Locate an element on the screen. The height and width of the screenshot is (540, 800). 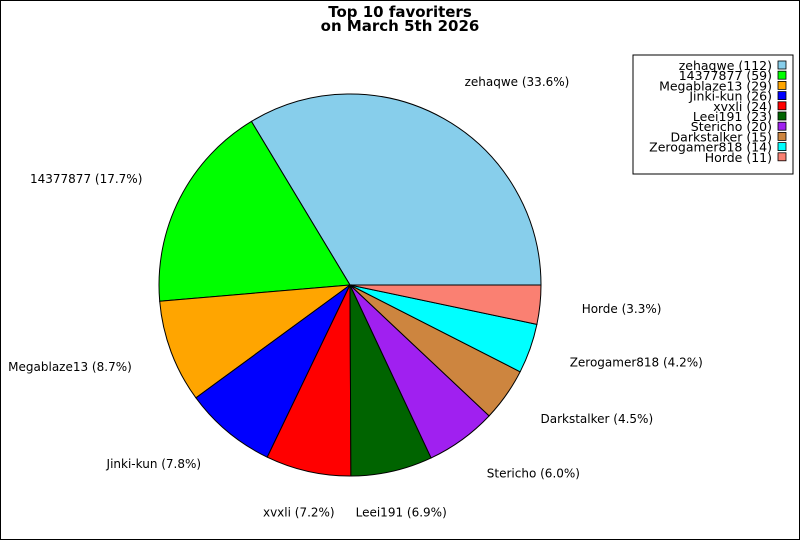
legend-label-jinki-kun: Jinki-kun (26) is located at coordinates (730, 96).